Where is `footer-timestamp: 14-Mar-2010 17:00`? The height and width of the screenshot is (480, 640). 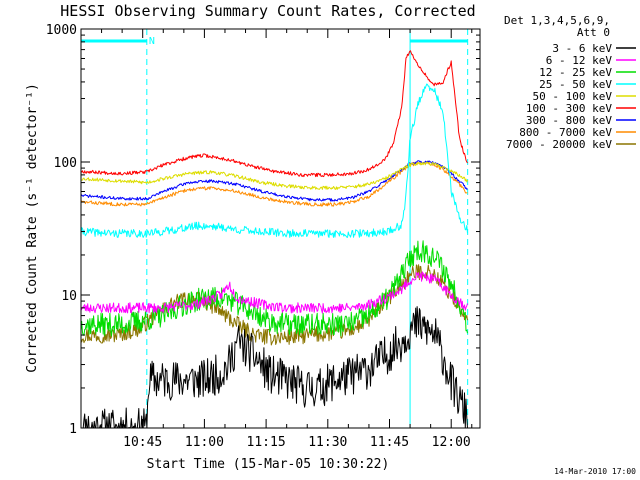 footer-timestamp: 14-Mar-2010 17:00 is located at coordinates (595, 471).